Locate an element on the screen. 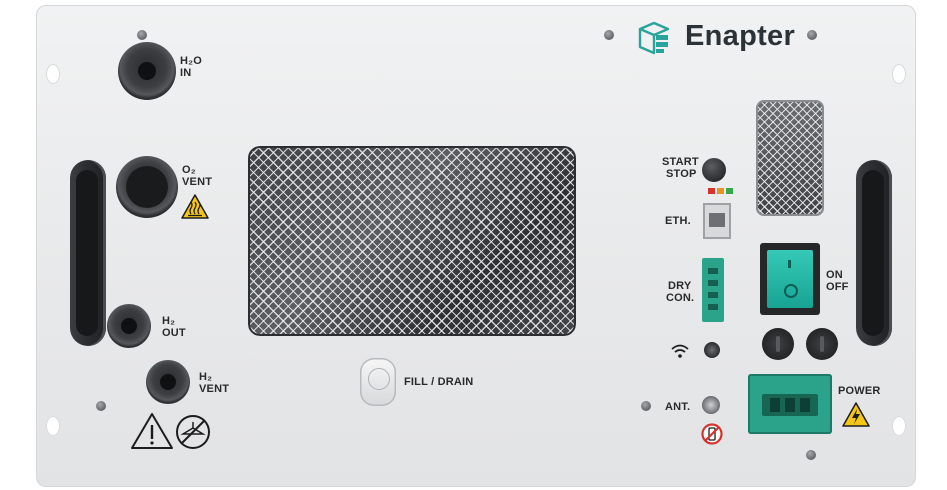 The image size is (947, 490). no-valve-icon is located at coordinates (193, 434).